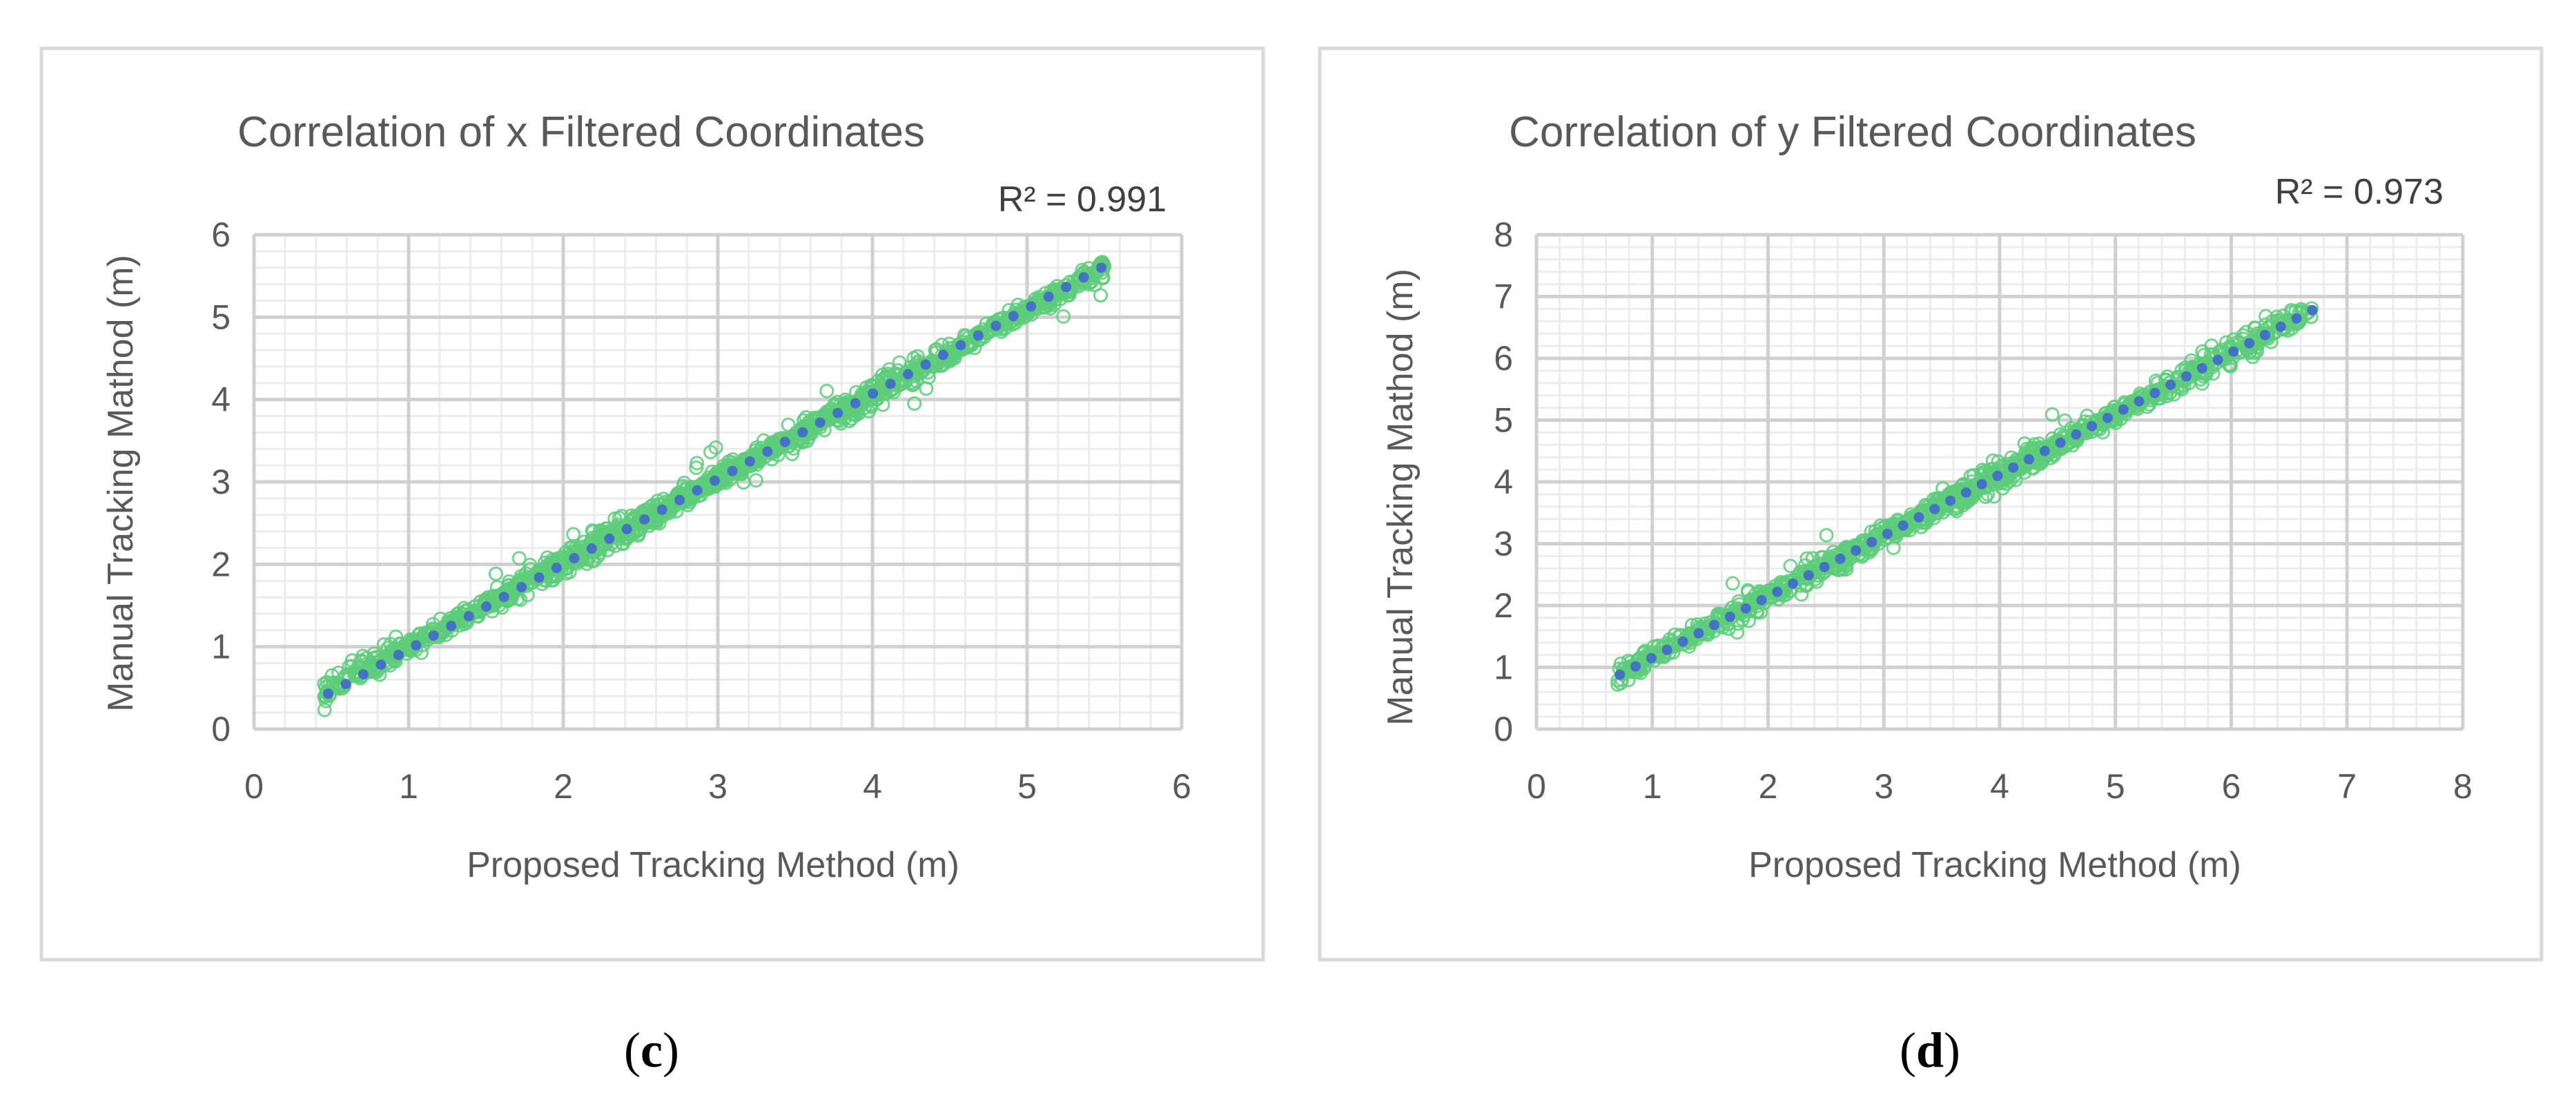  What do you see at coordinates (1503, 729) in the screenshot?
I see `y-tick-label: 0` at bounding box center [1503, 729].